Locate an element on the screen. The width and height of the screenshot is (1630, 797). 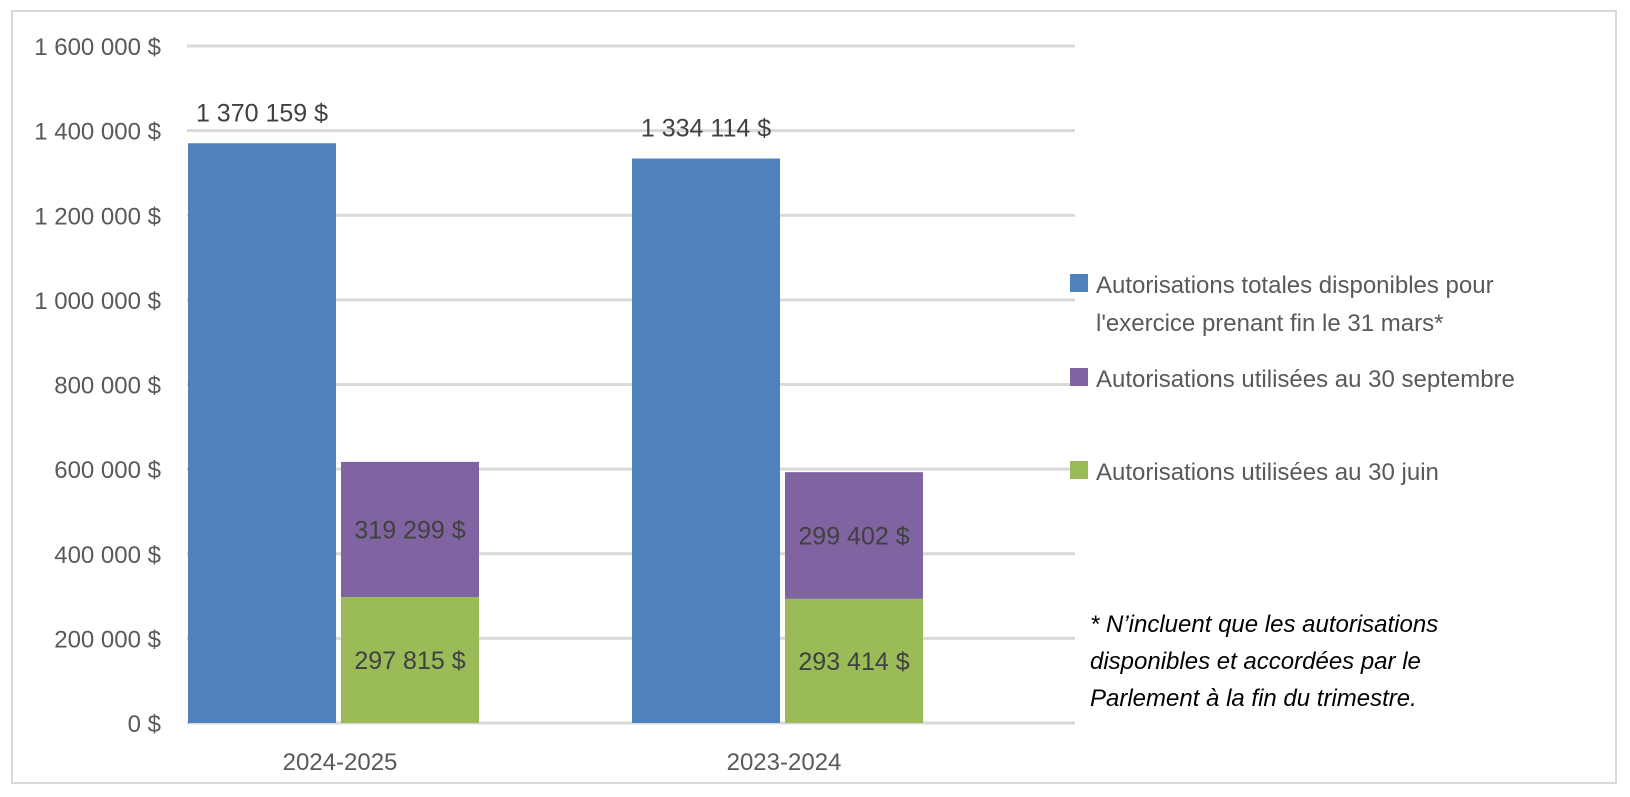
x-tick-label: 2024-2025 is located at coordinates (340, 762).